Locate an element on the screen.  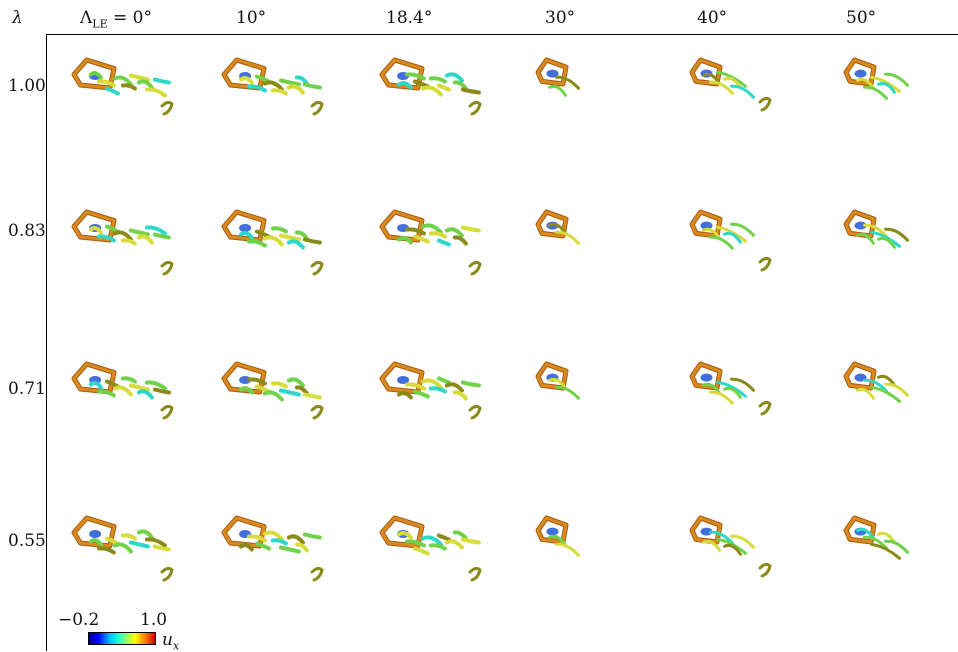
column-label-sweep-30: 30° is located at coordinates (560, 18).